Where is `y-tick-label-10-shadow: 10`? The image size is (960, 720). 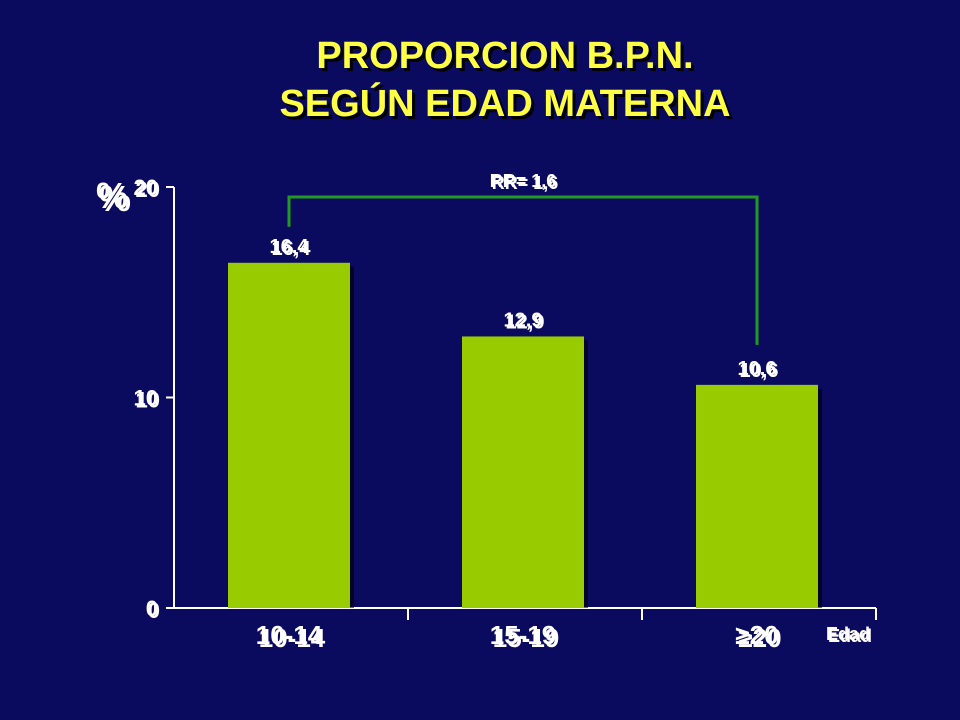 y-tick-label-10-shadow: 10 is located at coordinates (148, 400).